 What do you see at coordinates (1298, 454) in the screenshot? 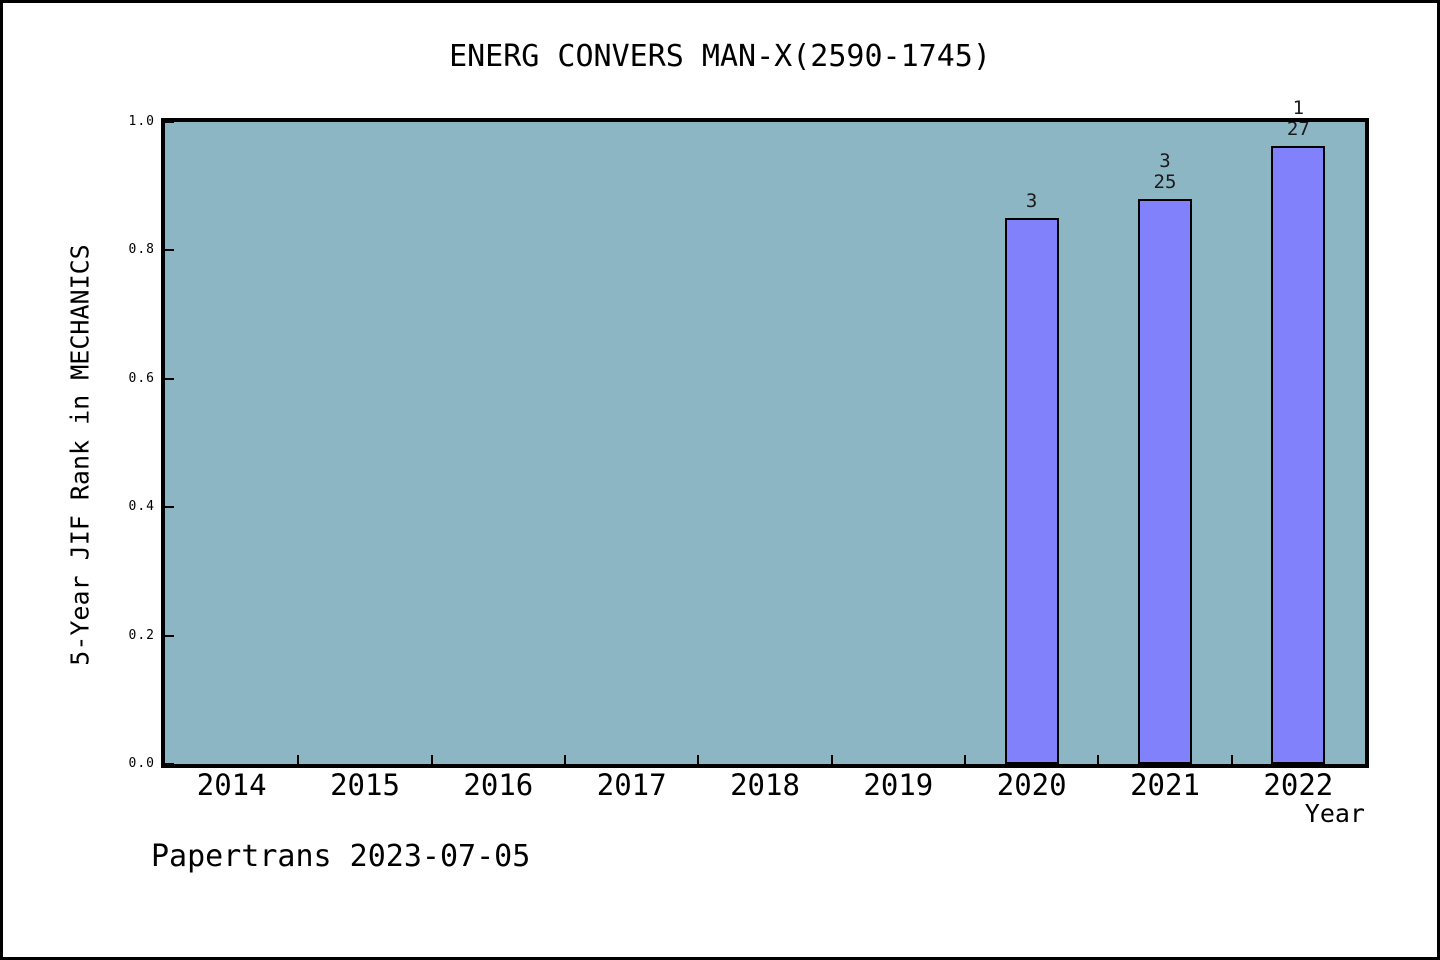
I see `bar-2022` at bounding box center [1298, 454].